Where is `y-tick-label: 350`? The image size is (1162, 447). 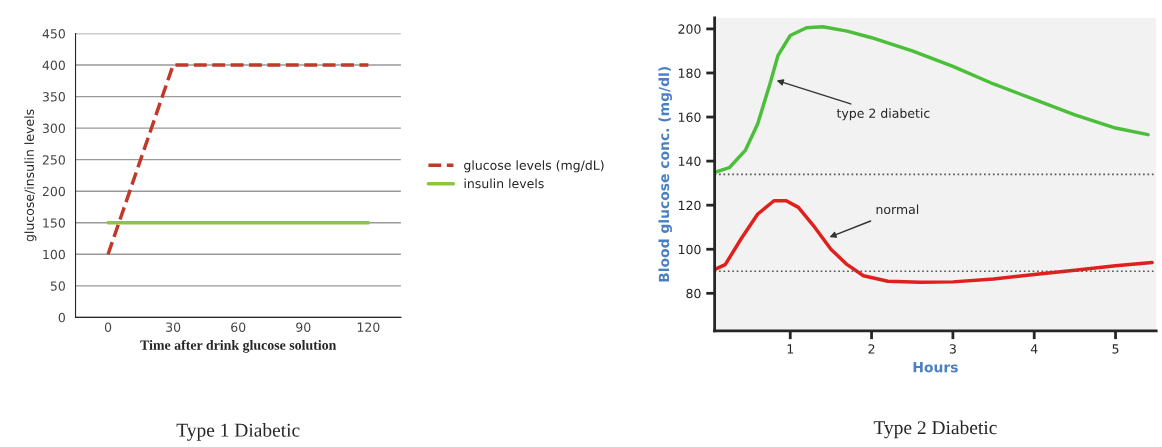 y-tick-label: 350 is located at coordinates (53, 97).